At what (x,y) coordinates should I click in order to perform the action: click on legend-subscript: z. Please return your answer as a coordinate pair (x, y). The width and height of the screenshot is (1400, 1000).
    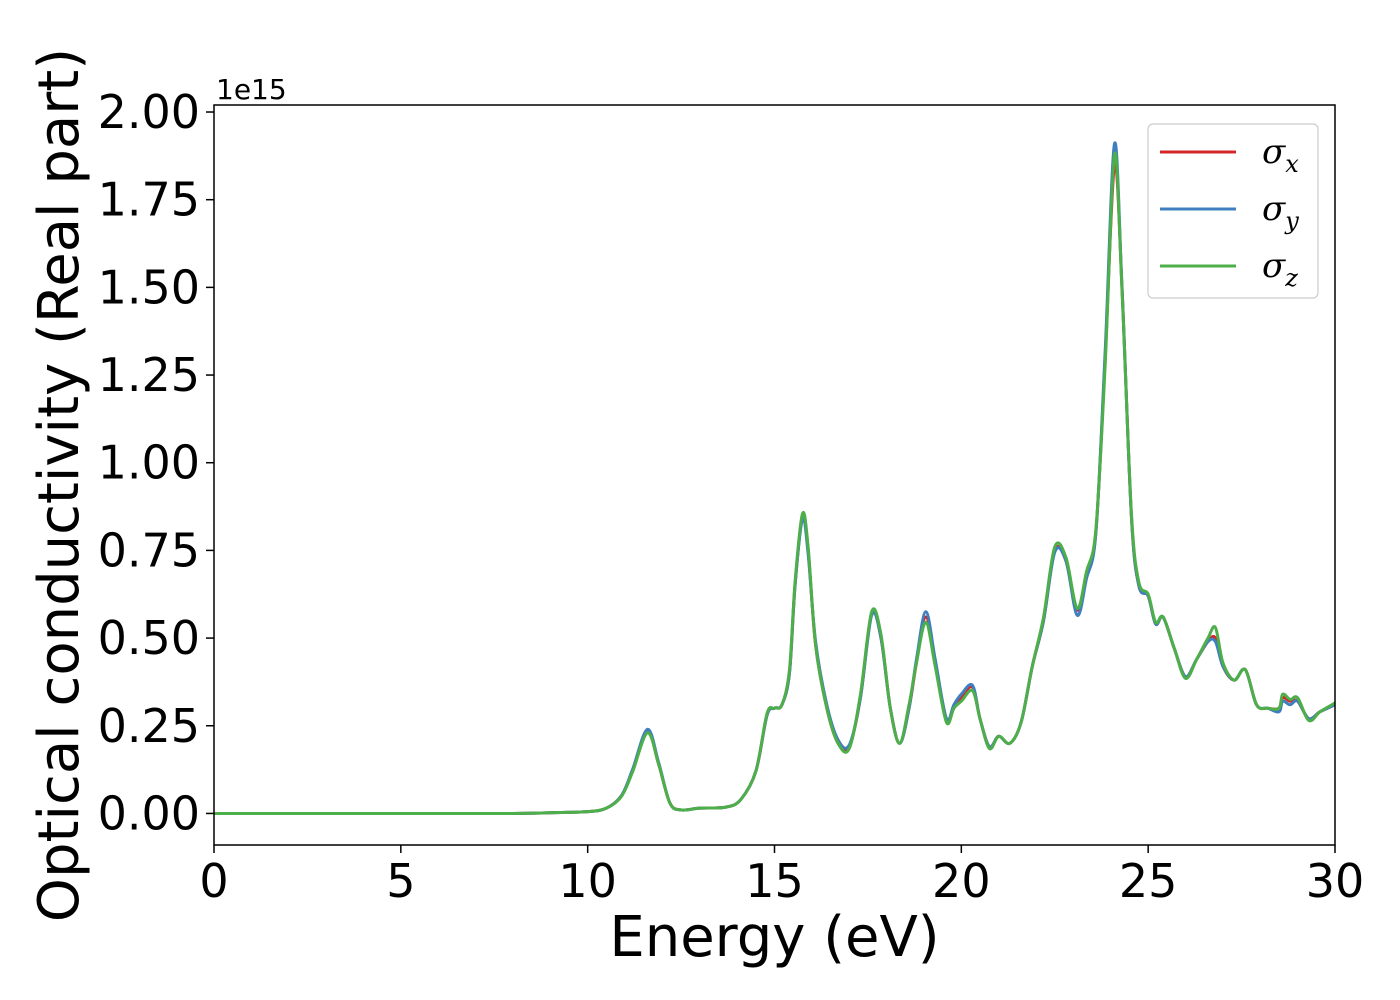
    Looking at the image, I should click on (1291, 278).